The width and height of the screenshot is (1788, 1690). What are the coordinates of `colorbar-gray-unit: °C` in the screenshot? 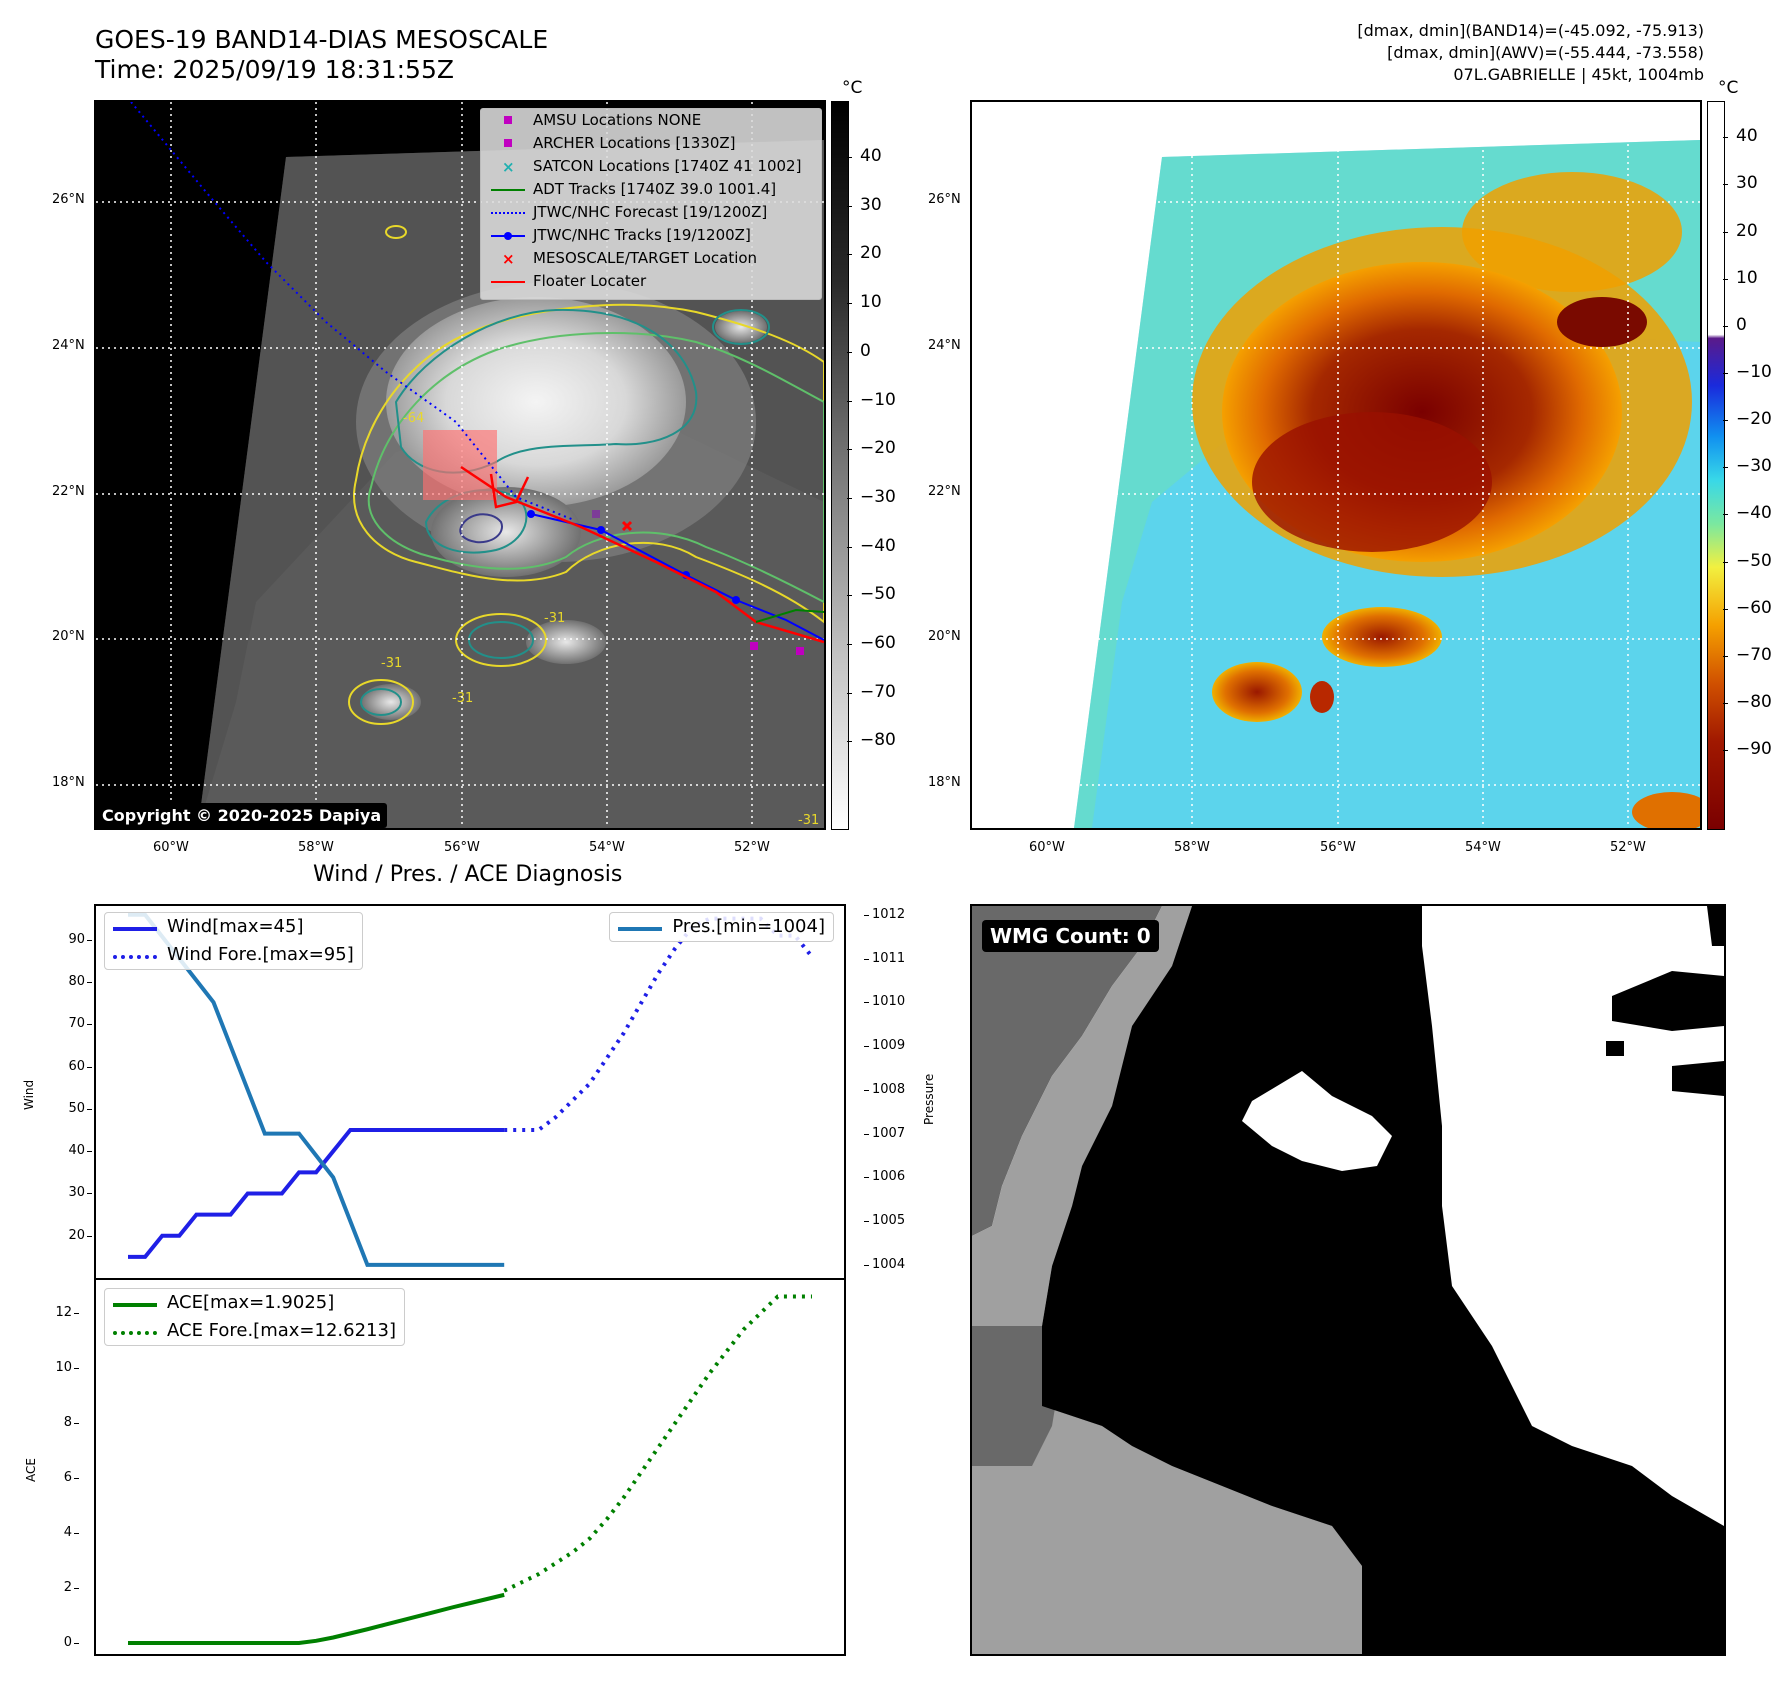 It's located at (852, 88).